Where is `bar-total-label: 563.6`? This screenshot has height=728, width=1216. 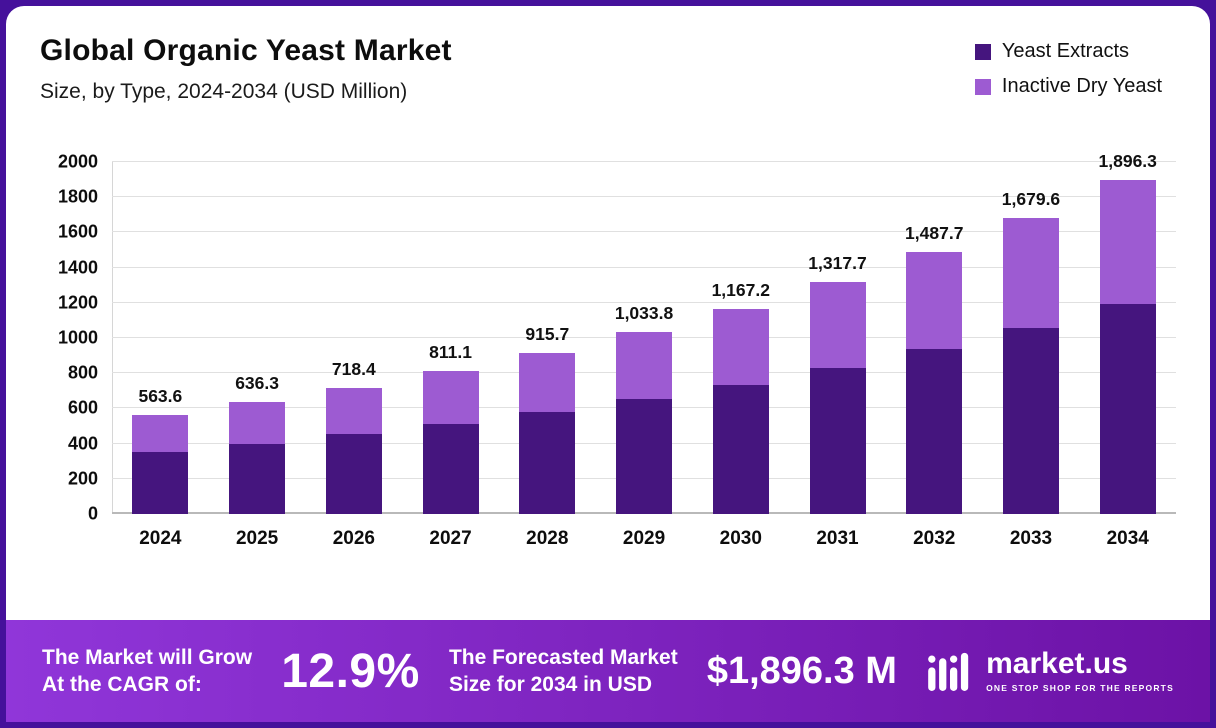 bar-total-label: 563.6 is located at coordinates (160, 395).